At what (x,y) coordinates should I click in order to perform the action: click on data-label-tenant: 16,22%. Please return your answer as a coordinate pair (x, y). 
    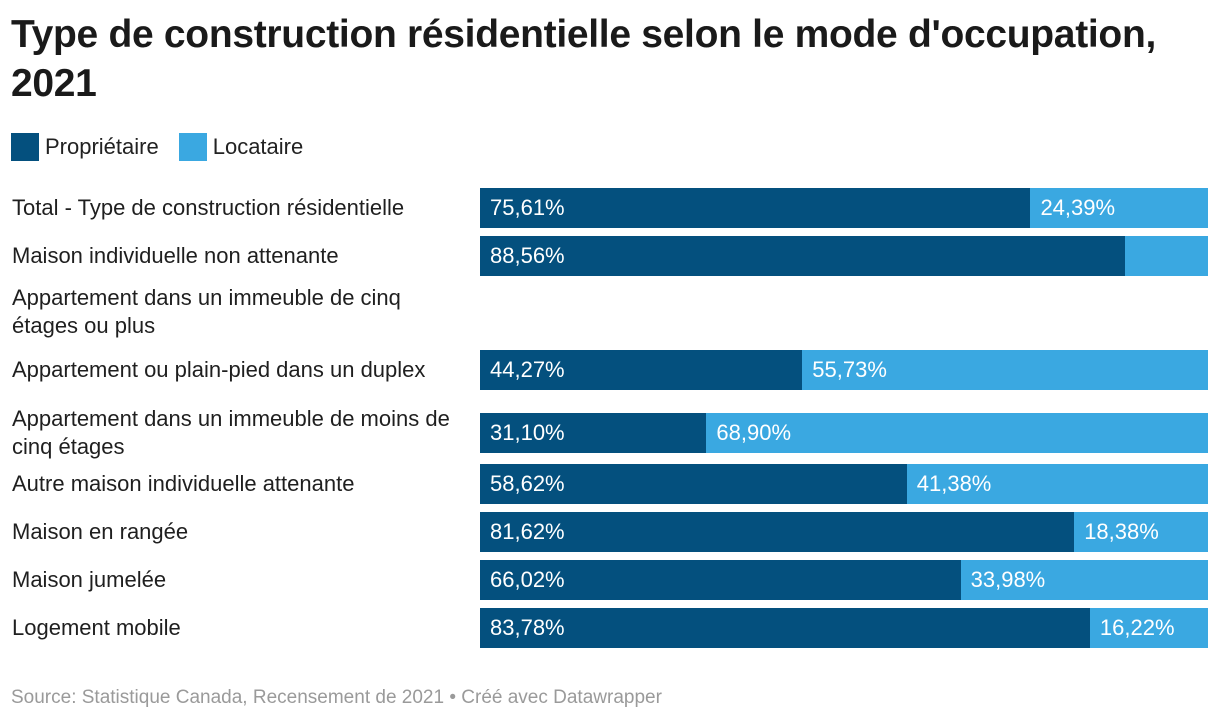
    Looking at the image, I should click on (1137, 627).